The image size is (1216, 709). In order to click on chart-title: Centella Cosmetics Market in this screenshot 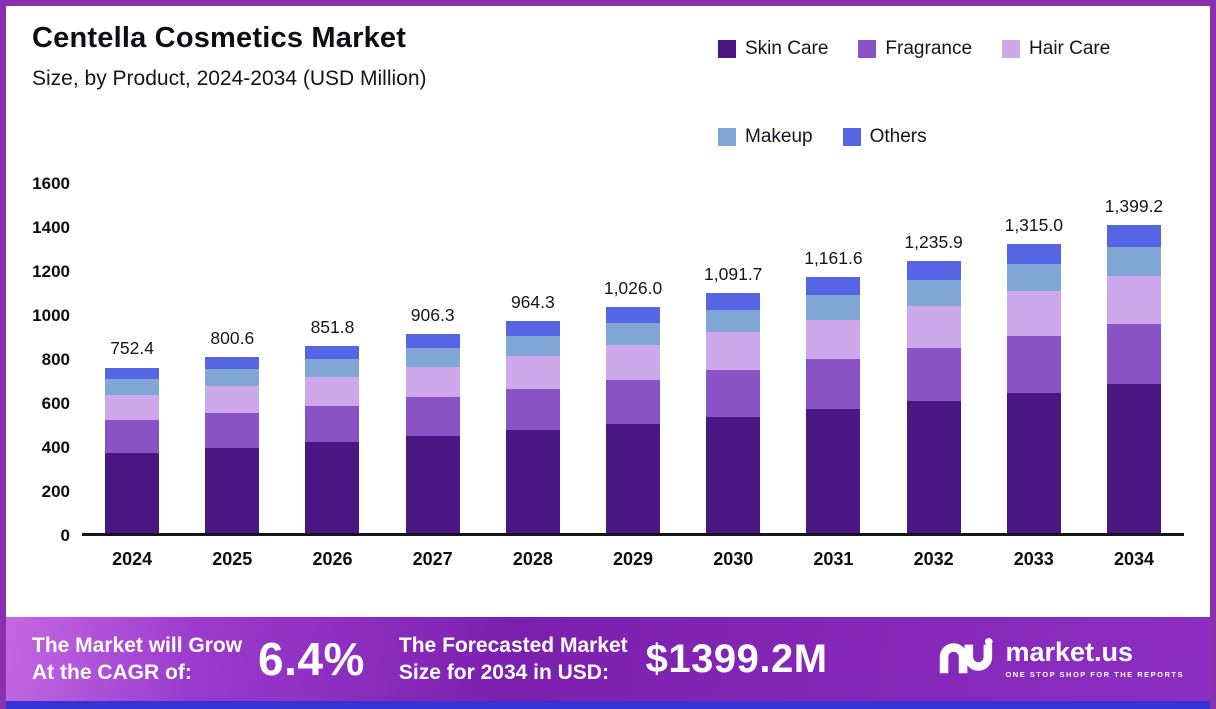, I will do `click(219, 38)`.